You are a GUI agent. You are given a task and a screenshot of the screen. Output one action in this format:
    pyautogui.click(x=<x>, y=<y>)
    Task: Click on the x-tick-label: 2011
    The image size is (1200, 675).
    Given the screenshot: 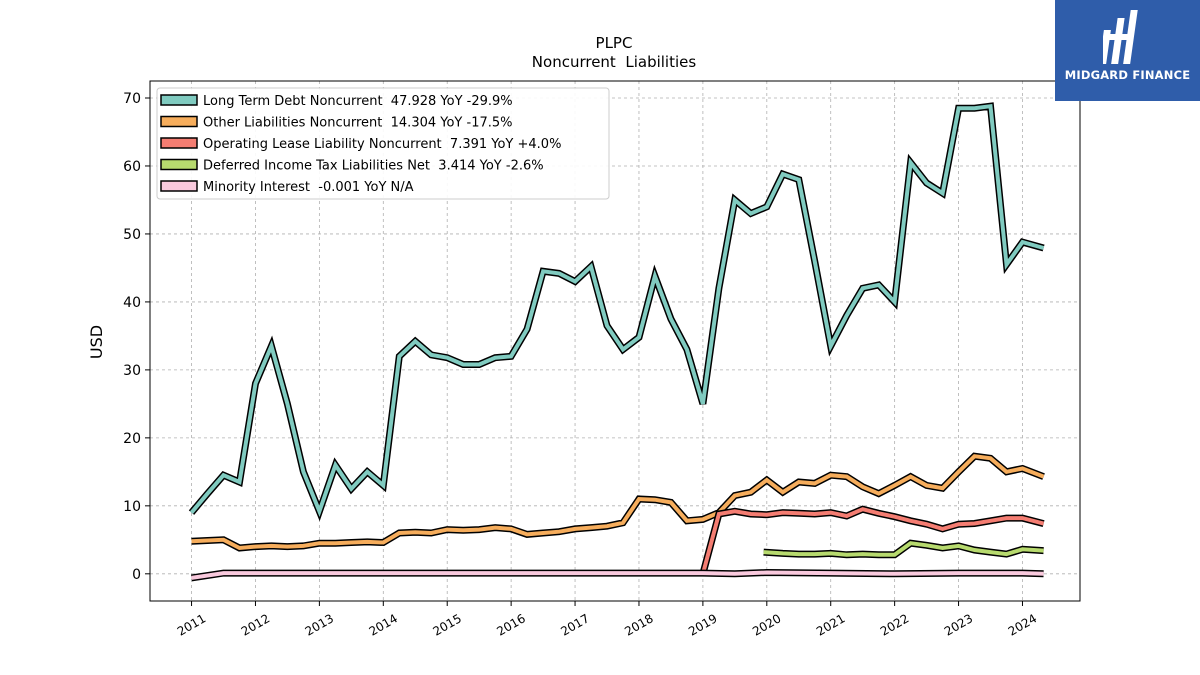 What is the action you would take?
    pyautogui.click(x=191, y=624)
    